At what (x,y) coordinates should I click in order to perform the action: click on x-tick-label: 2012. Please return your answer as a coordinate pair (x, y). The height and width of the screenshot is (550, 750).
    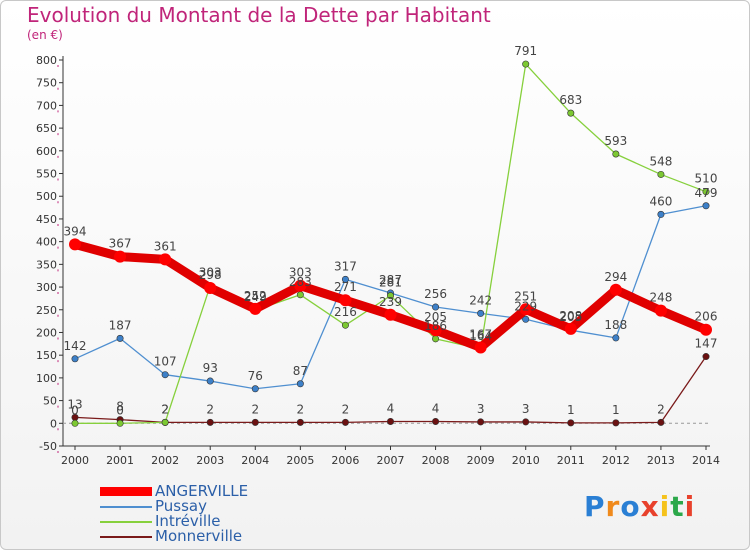
    Looking at the image, I should click on (616, 460).